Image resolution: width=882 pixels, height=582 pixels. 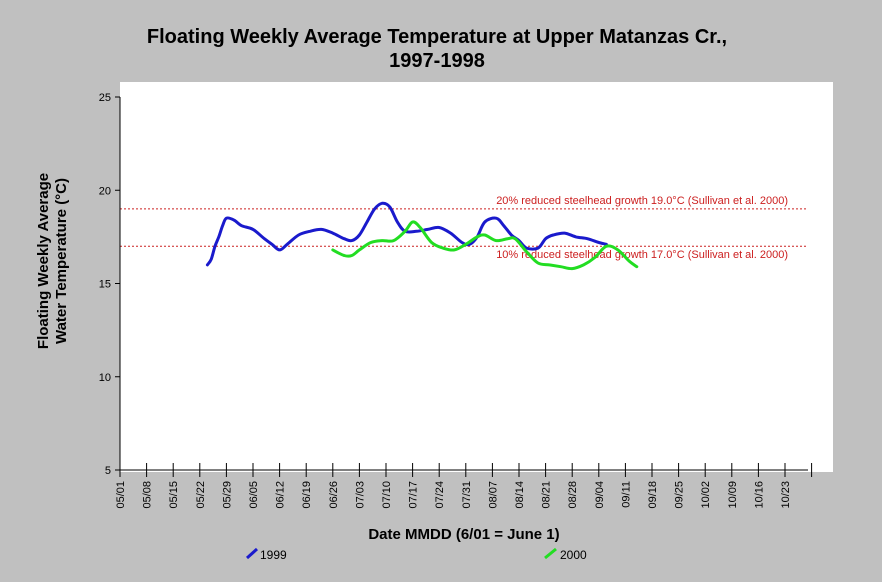 What do you see at coordinates (440, 495) in the screenshot?
I see `x-tick-label: 07/24` at bounding box center [440, 495].